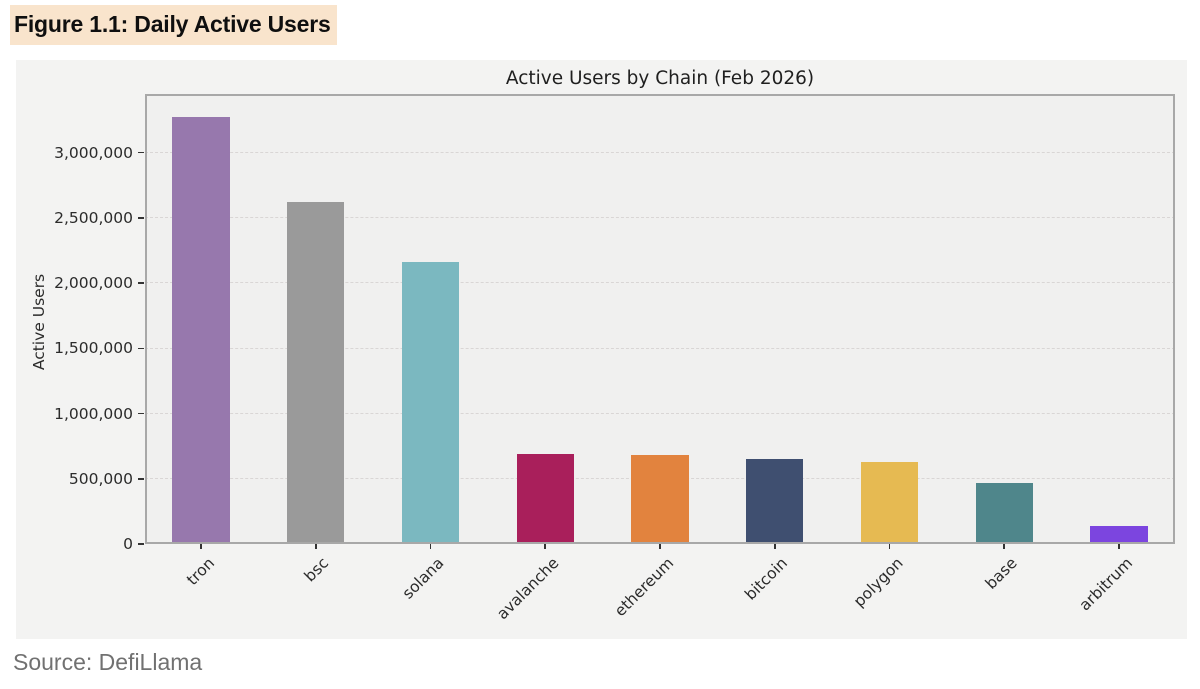  Describe the element at coordinates (200, 571) in the screenshot. I see `x-tick-label: tron` at that location.